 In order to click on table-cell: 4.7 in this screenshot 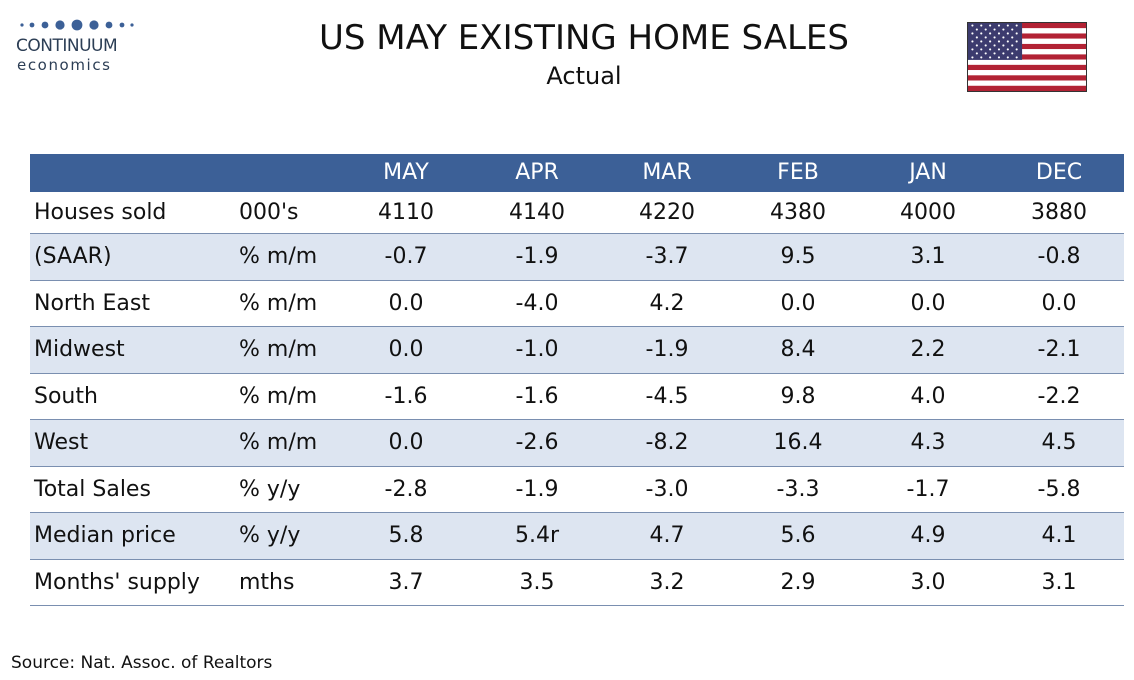, I will do `click(667, 536)`.